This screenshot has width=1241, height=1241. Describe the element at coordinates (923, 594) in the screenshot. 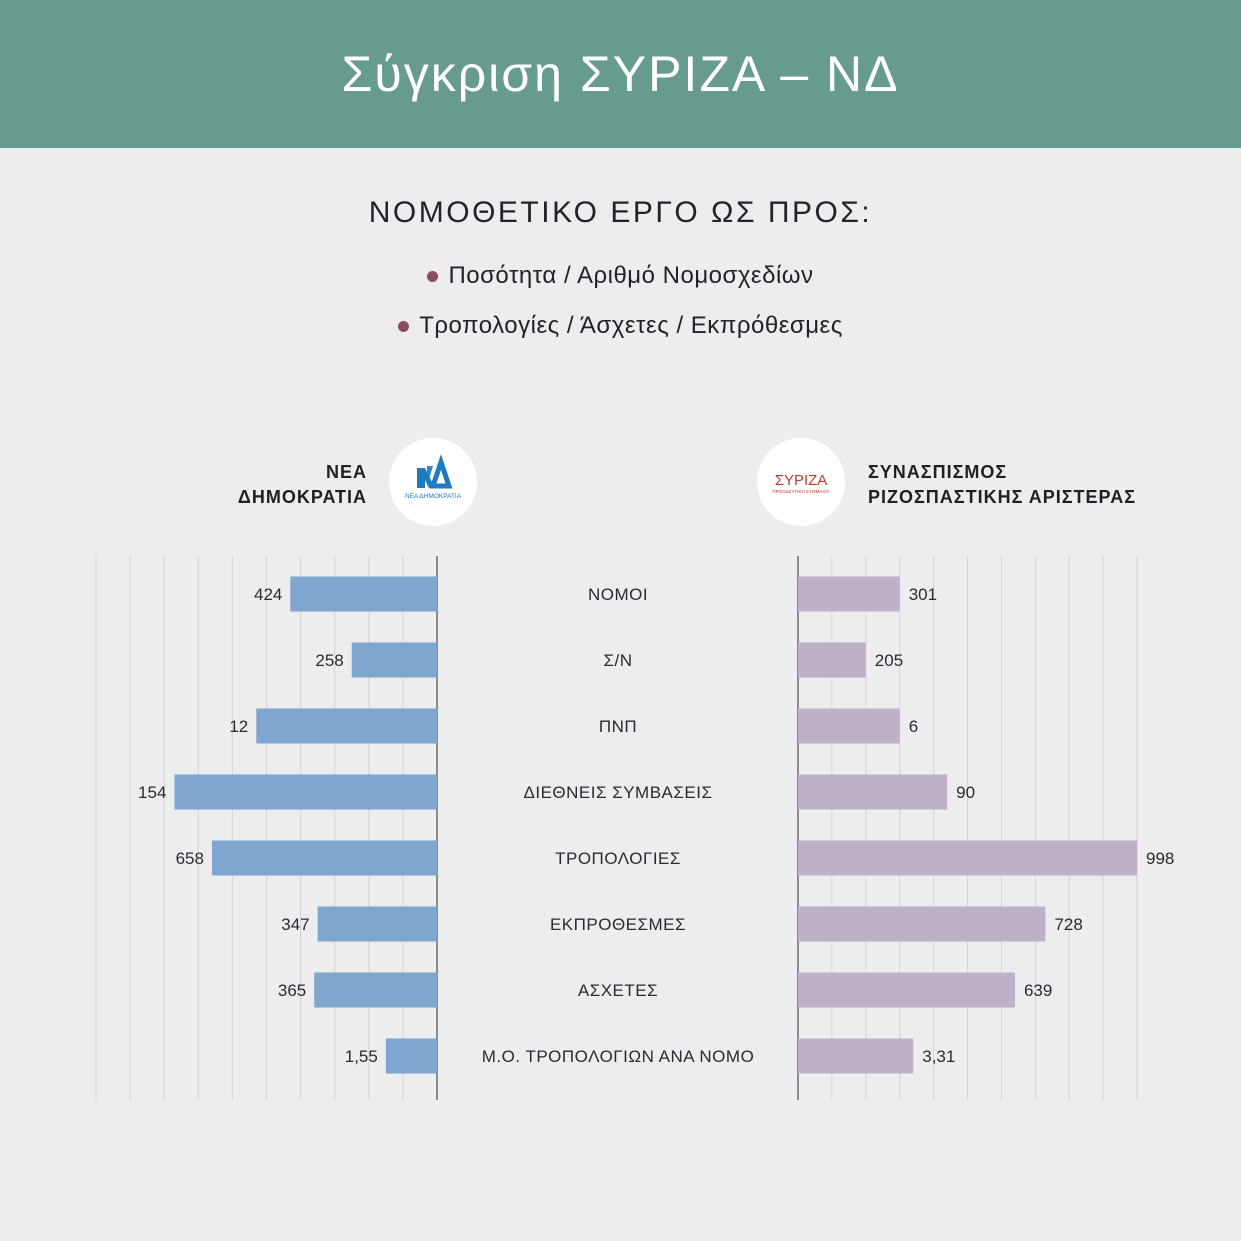

I see `syriza-value-label: 301` at that location.